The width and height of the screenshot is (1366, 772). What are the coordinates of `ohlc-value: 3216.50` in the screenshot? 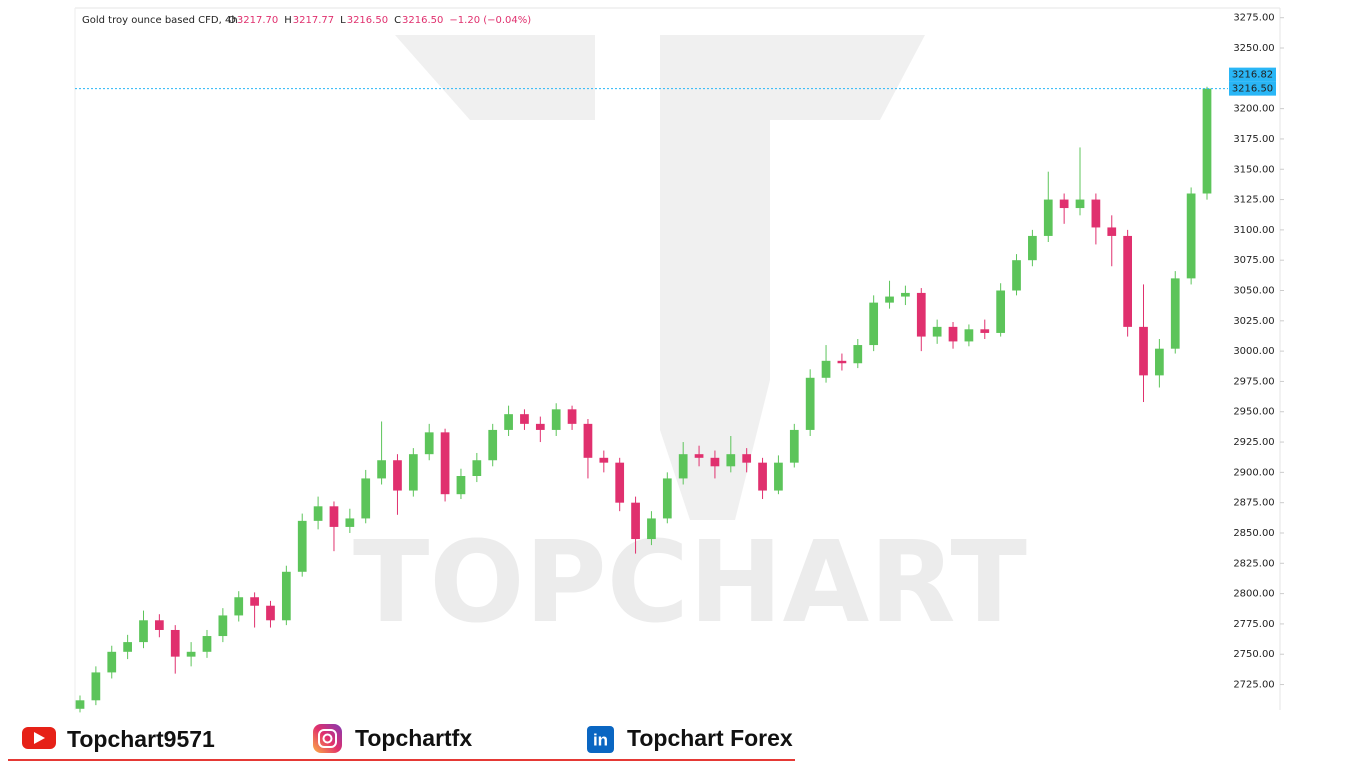 It's located at (367, 20).